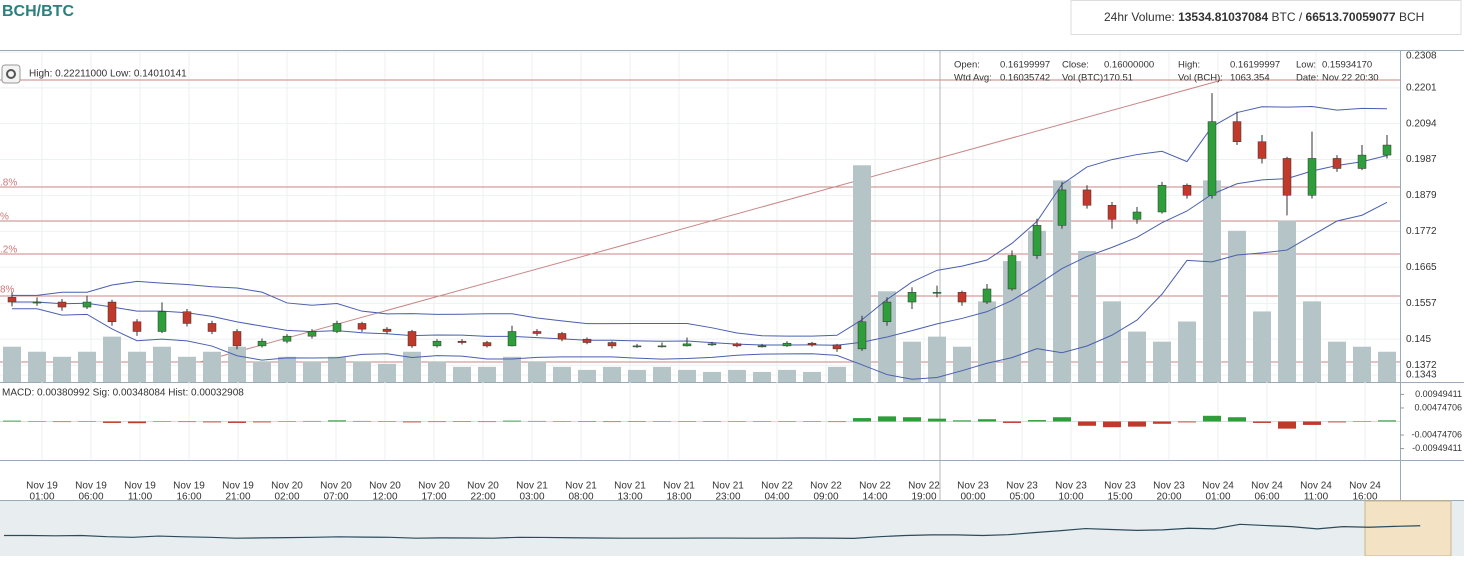 The height and width of the screenshot is (561, 1464). Describe the element at coordinates (1168, 497) in the screenshot. I see `x-tick-label: 20:00` at that location.